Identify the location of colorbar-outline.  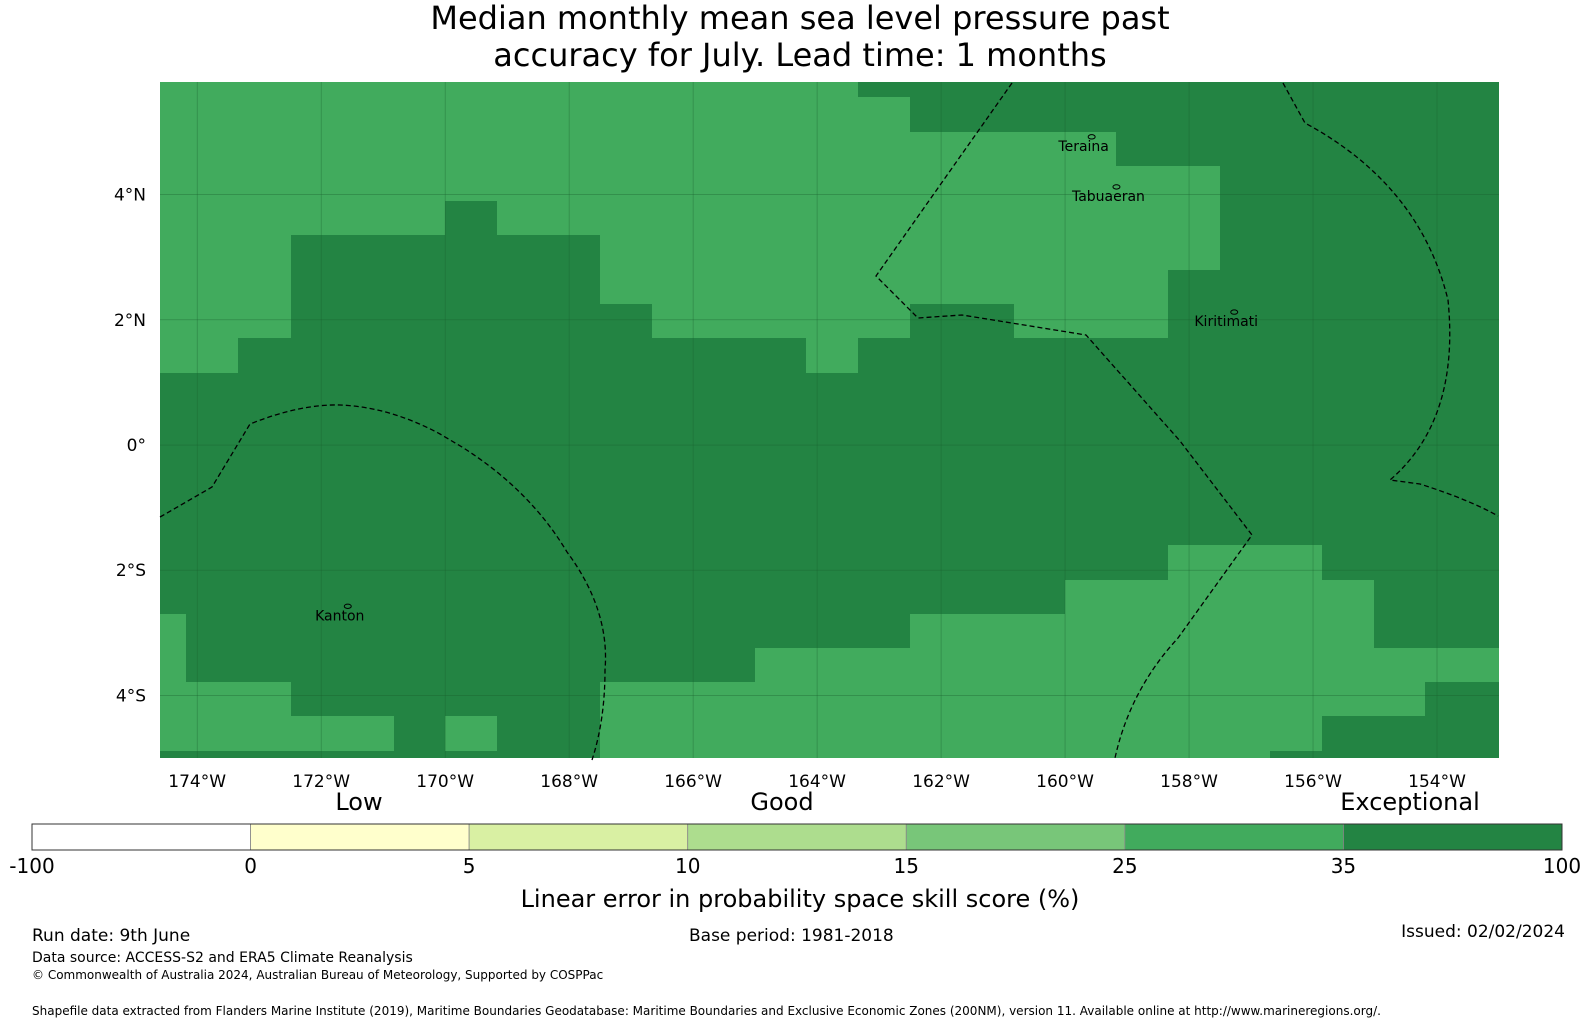
(797, 837).